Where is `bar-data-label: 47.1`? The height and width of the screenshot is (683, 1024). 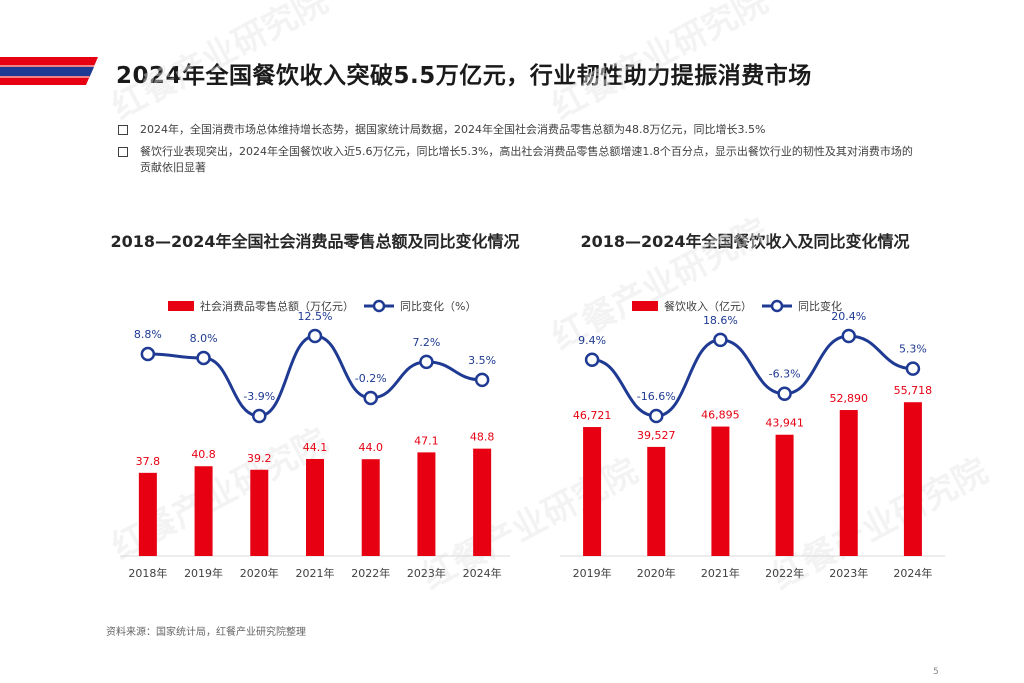
bar-data-label: 47.1 is located at coordinates (426, 440).